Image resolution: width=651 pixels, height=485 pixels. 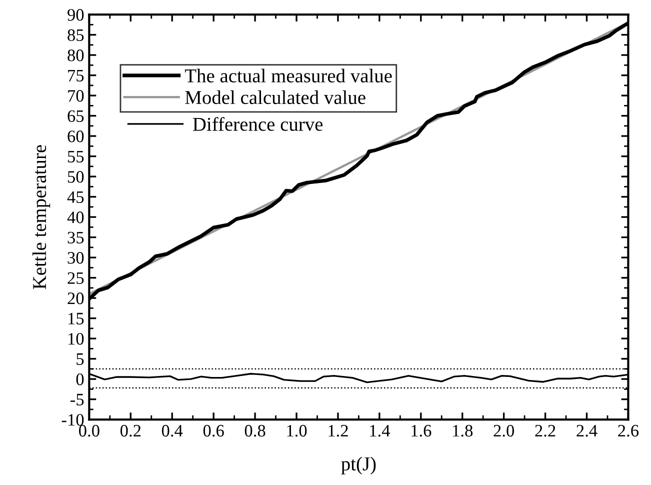 What do you see at coordinates (76, 258) in the screenshot?
I see `y-tick-label: 30` at bounding box center [76, 258].